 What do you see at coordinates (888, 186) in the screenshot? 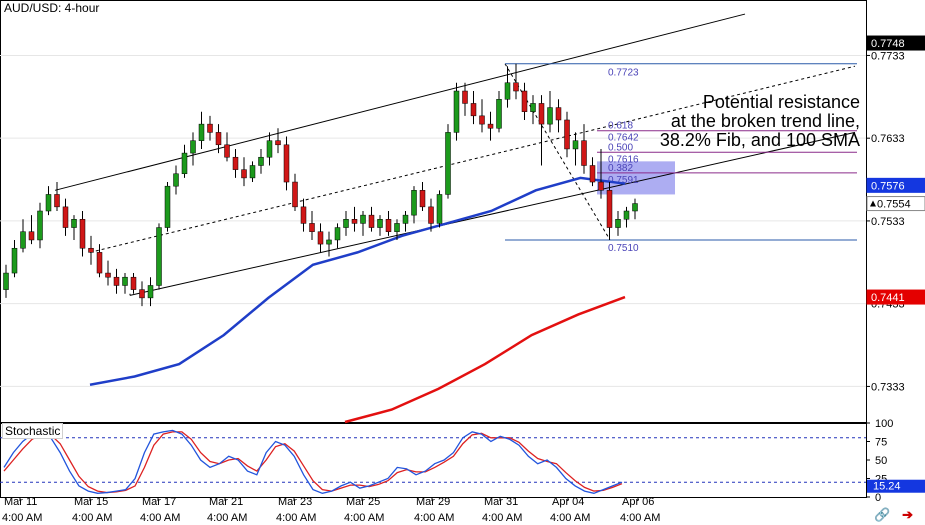
I see `price-tag-label: 0.7576` at bounding box center [888, 186].